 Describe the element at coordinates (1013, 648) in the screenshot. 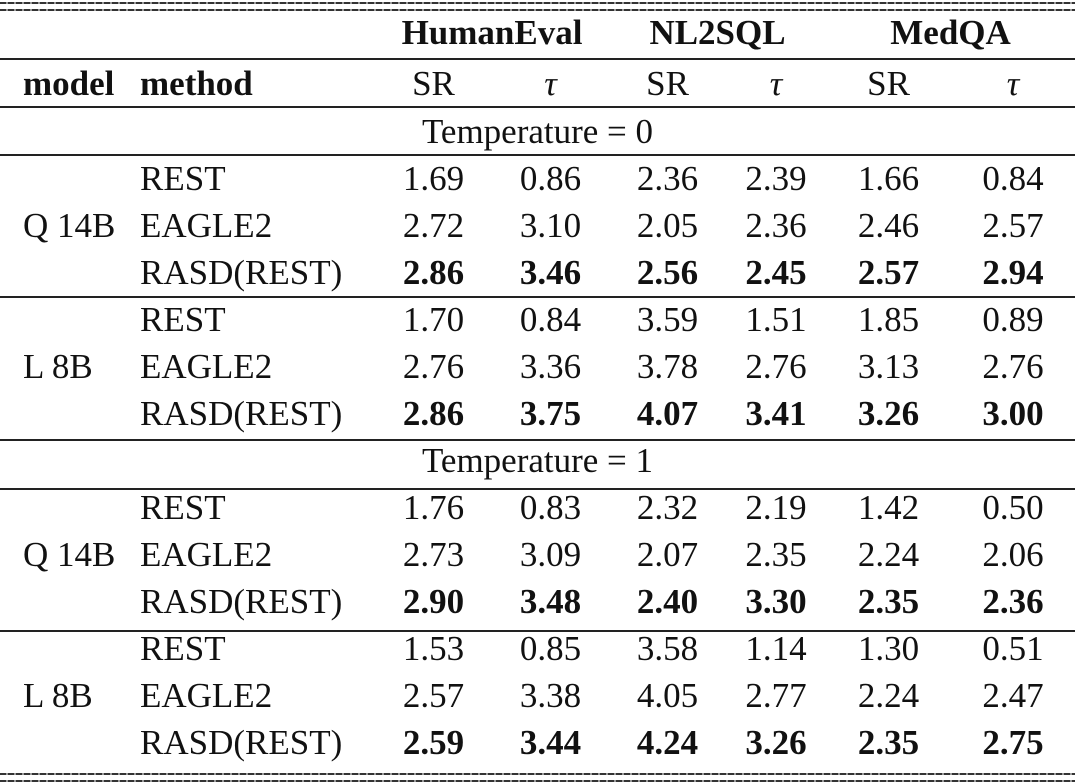

I see `cell-value: 0.51` at that location.